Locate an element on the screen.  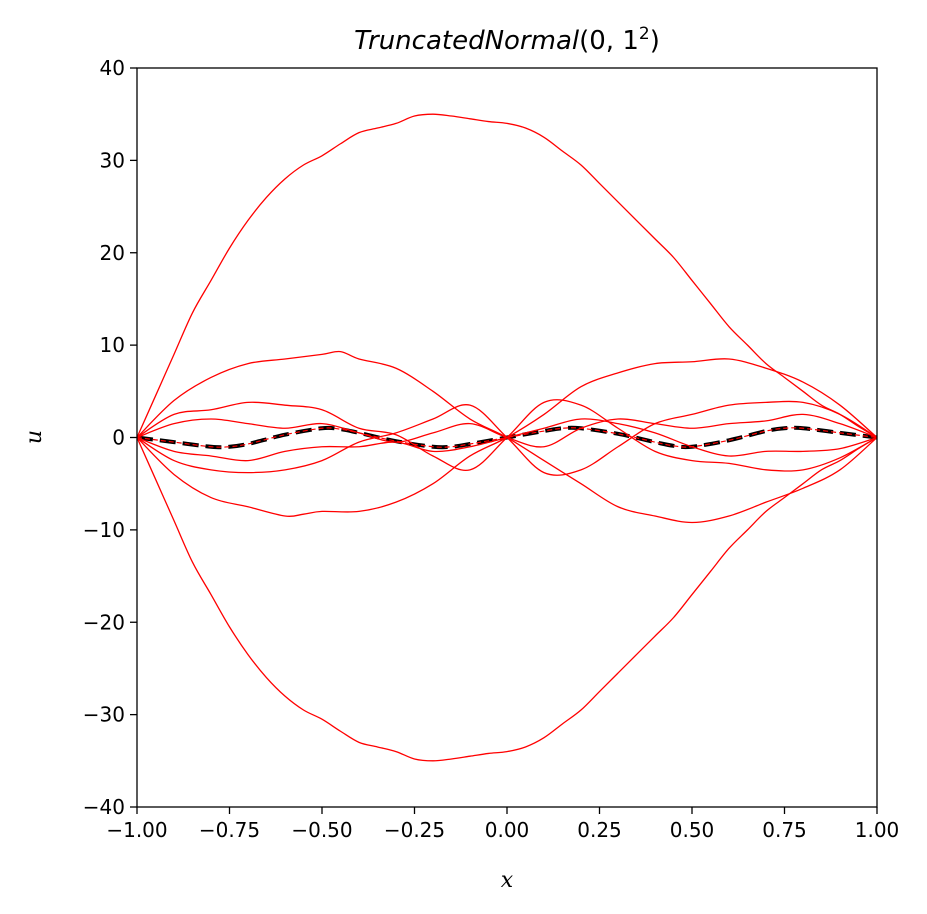
y-axis-label: u is located at coordinates (34, 437).